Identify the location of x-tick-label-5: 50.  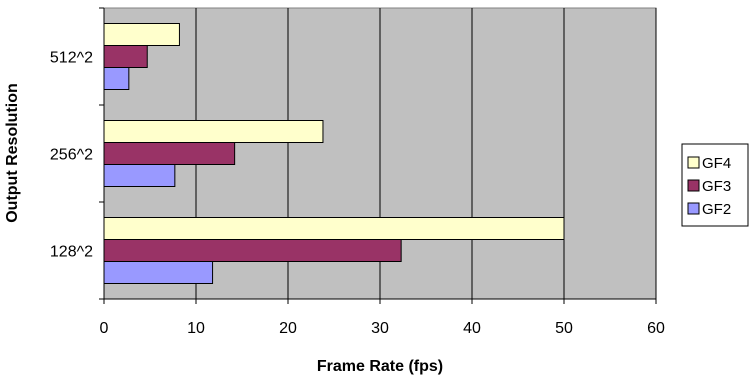
(564, 328).